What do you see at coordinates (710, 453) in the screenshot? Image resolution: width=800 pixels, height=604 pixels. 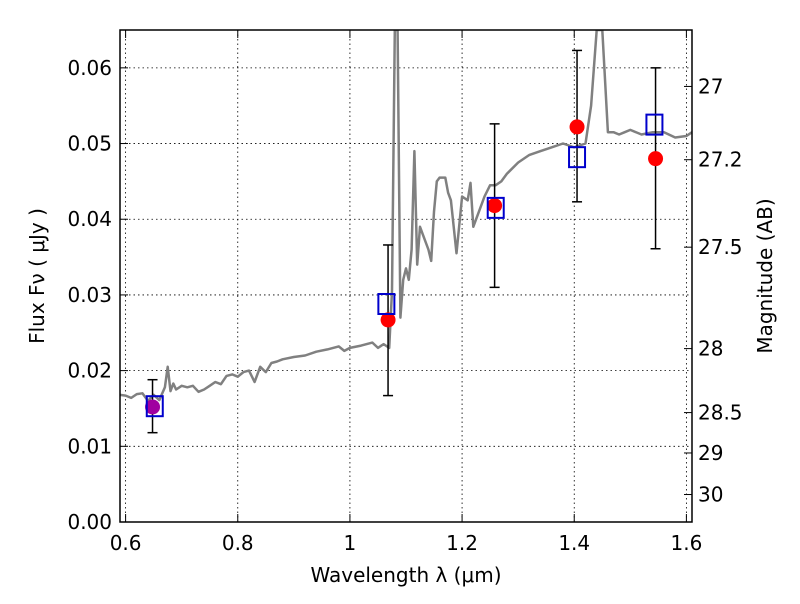 I see `mag-tick-label: 29` at bounding box center [710, 453].